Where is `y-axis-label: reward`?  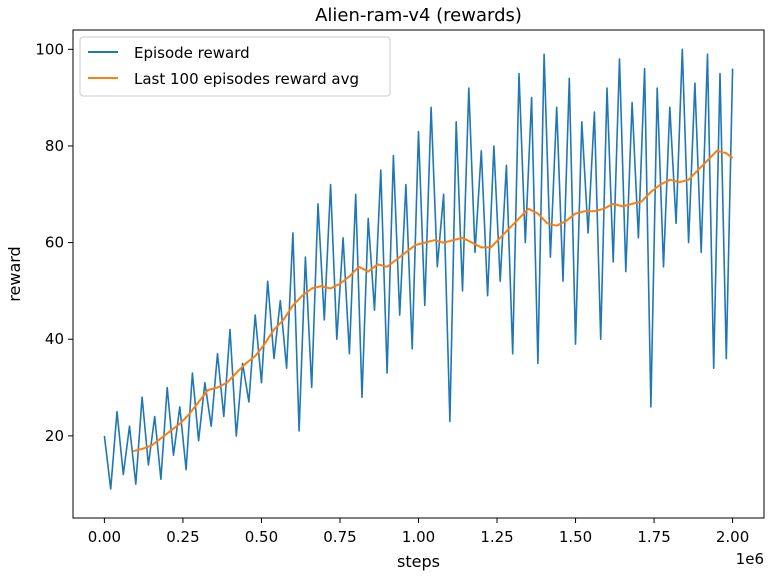 y-axis-label: reward is located at coordinates (14, 273).